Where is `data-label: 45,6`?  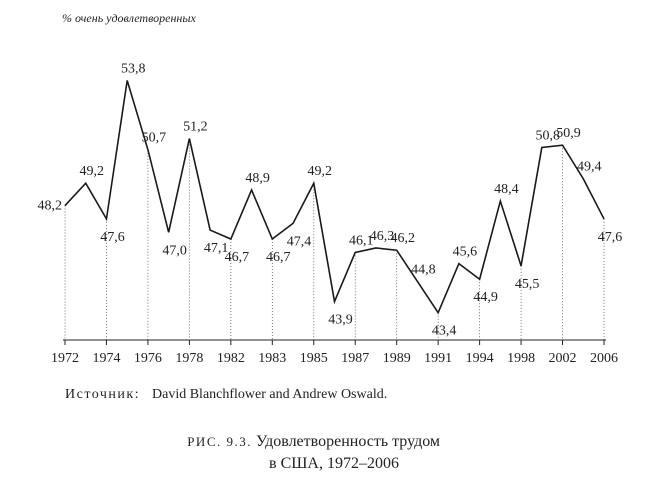
data-label: 45,6 is located at coordinates (465, 252).